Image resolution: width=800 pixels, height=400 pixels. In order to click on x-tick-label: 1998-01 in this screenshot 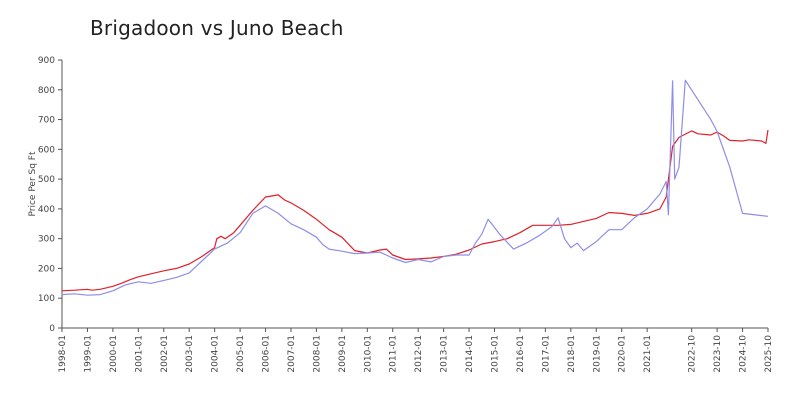, I will do `click(63, 354)`.